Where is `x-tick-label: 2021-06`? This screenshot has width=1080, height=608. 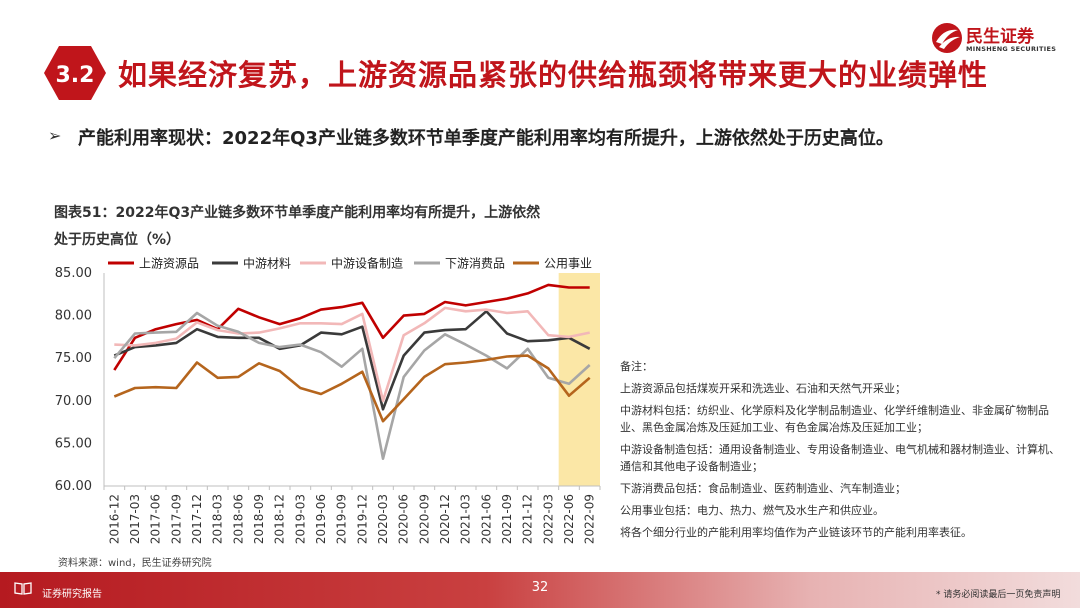
x-tick-label: 2021-06 is located at coordinates (486, 519).